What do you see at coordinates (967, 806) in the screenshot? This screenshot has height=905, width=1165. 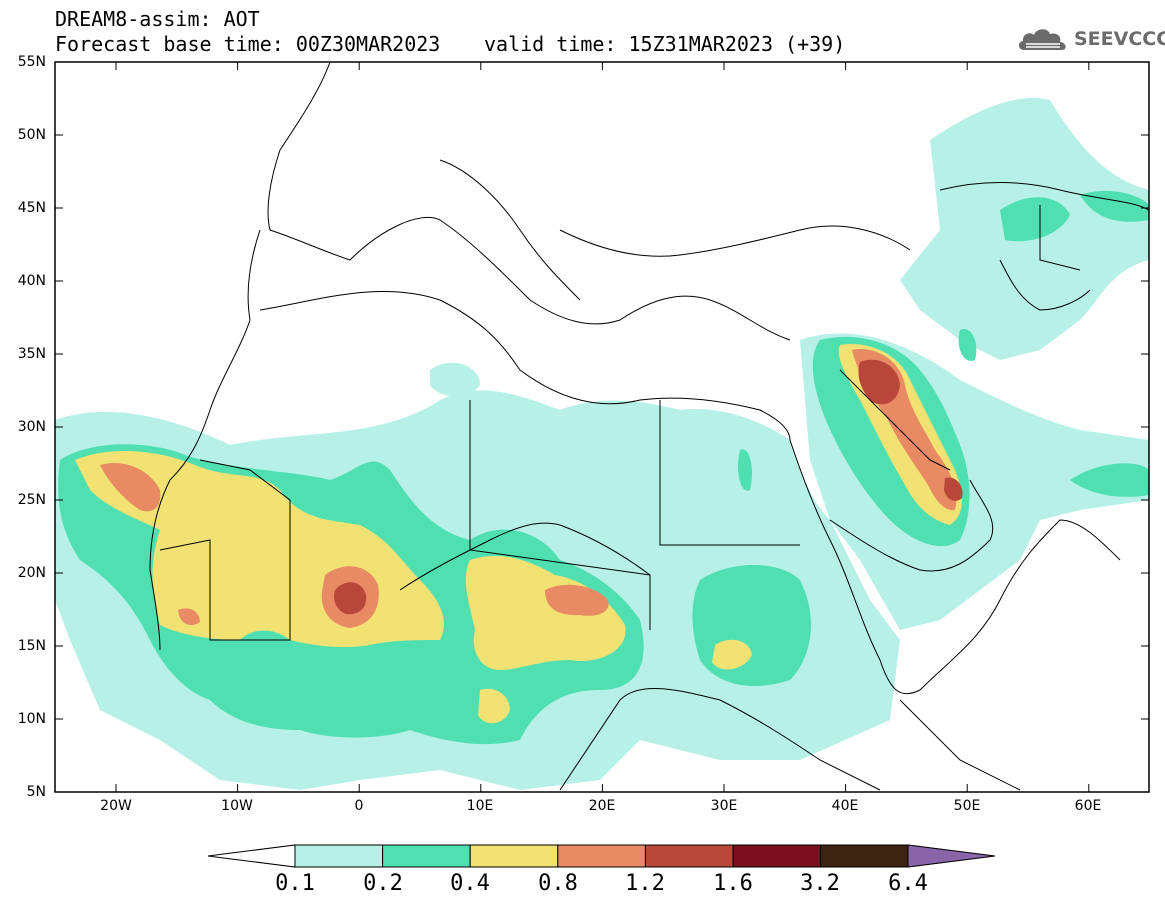 I see `lon-label: 50E` at bounding box center [967, 806].